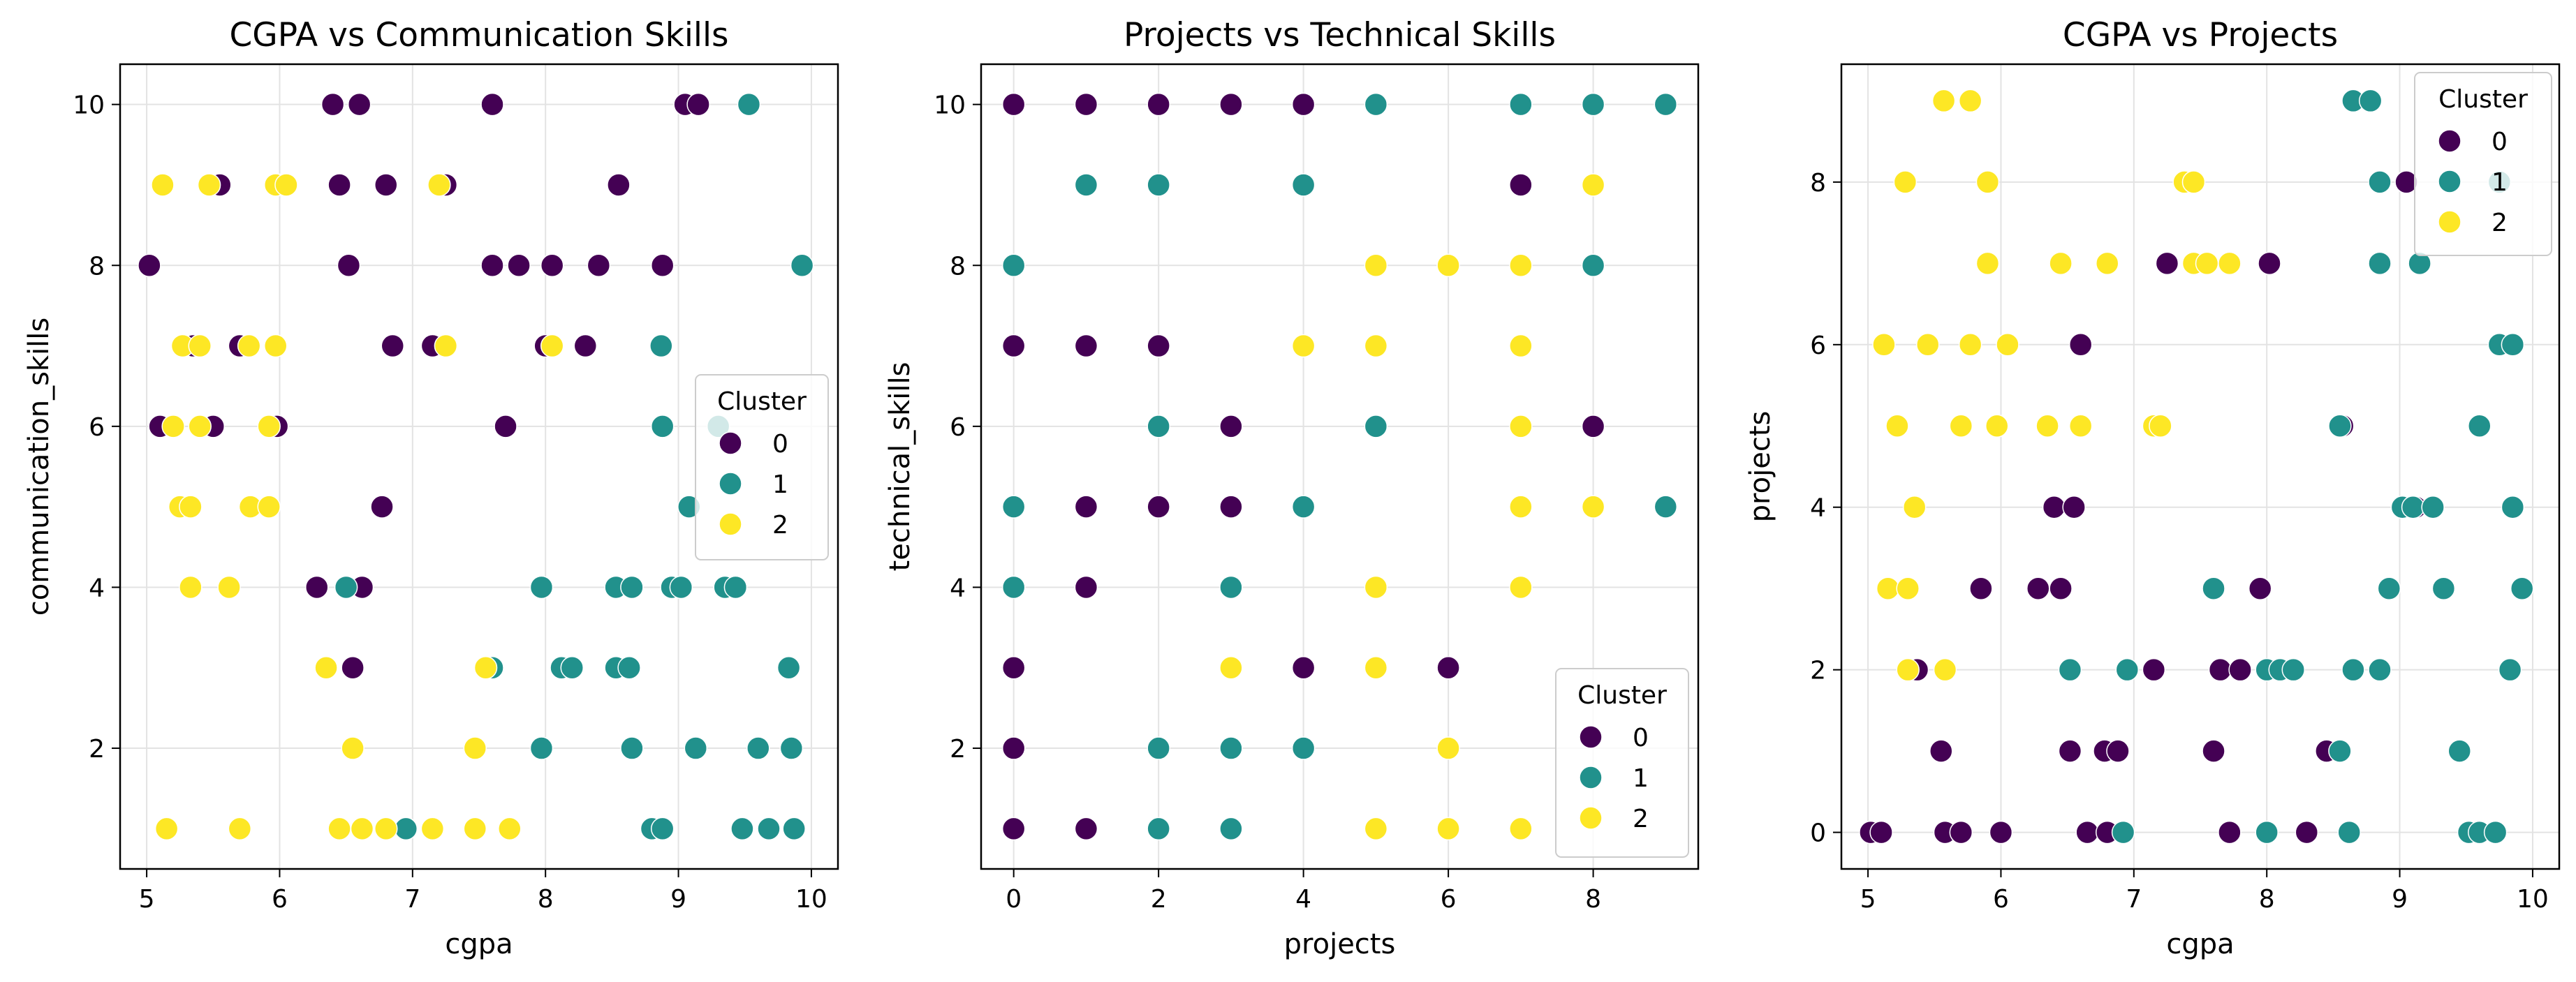  What do you see at coordinates (1014, 899) in the screenshot?
I see `x-tick-label: 0` at bounding box center [1014, 899].